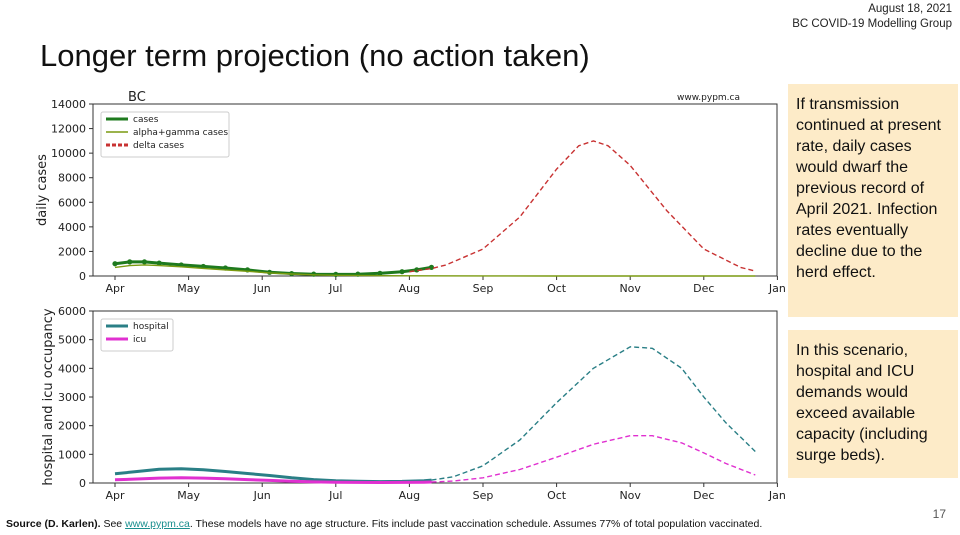  What do you see at coordinates (910, 9) in the screenshot?
I see `header-date: August 18, 2021` at bounding box center [910, 9].